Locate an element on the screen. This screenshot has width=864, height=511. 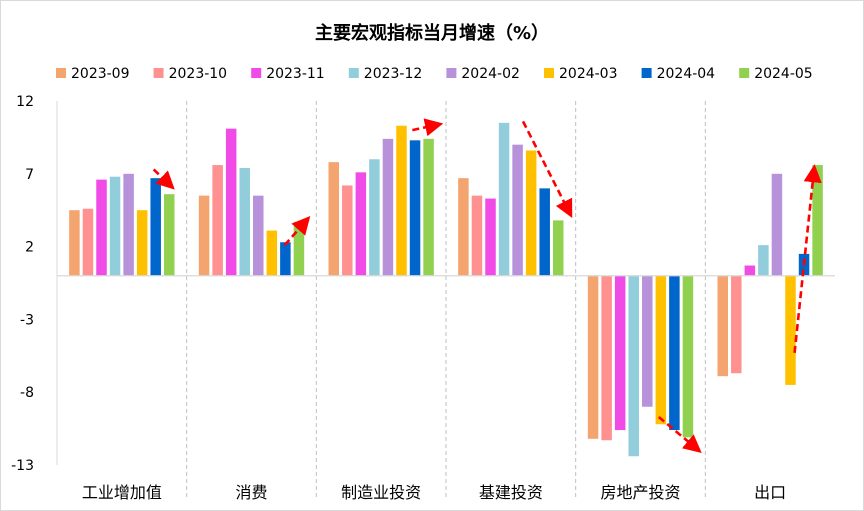
bar-2024-03-出口 is located at coordinates (790, 330).